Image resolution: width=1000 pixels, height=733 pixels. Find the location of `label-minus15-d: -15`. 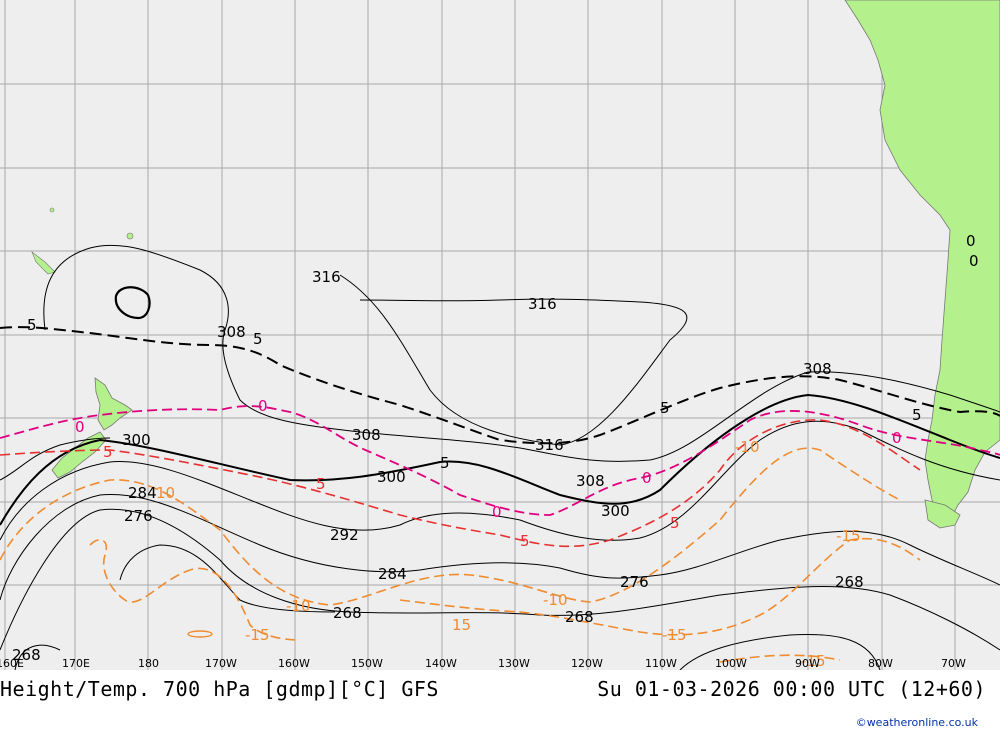

label-minus15-d: -15 is located at coordinates (848, 536).